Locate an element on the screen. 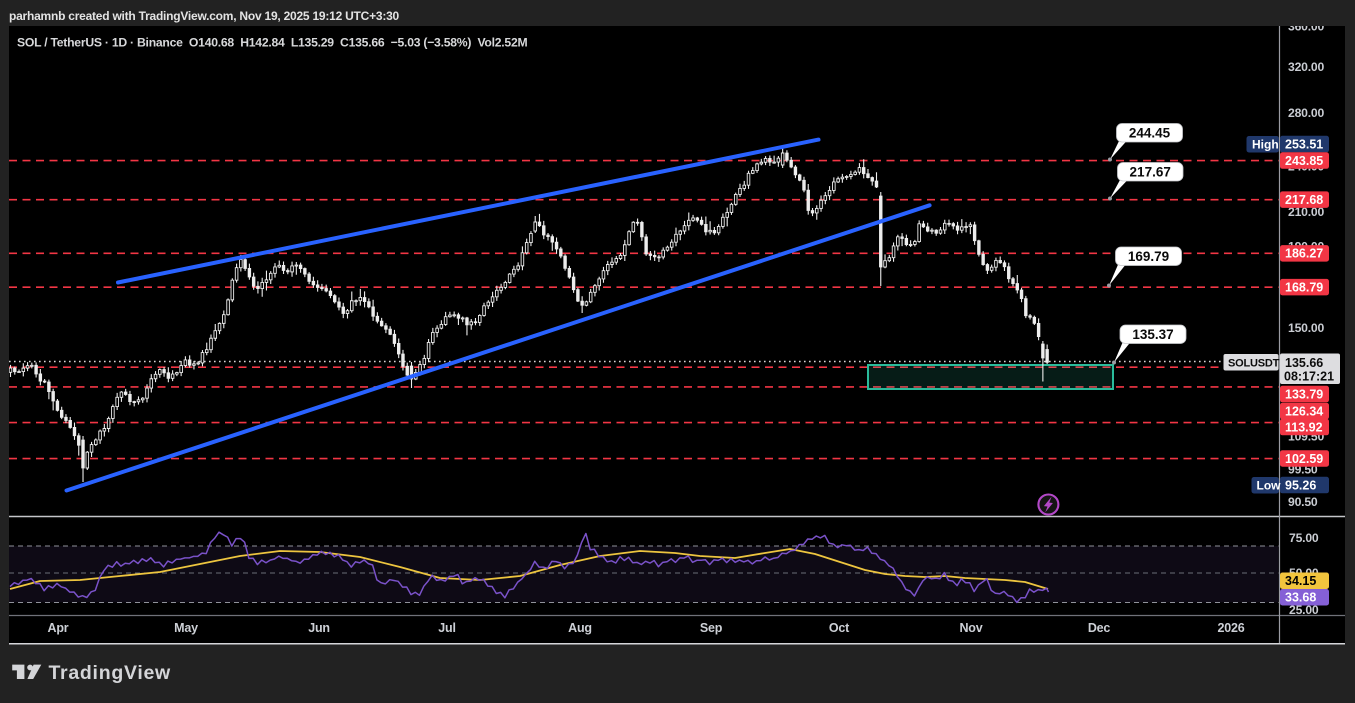 The image size is (1355, 703). svg-text: Dec is located at coordinates (1099, 628).